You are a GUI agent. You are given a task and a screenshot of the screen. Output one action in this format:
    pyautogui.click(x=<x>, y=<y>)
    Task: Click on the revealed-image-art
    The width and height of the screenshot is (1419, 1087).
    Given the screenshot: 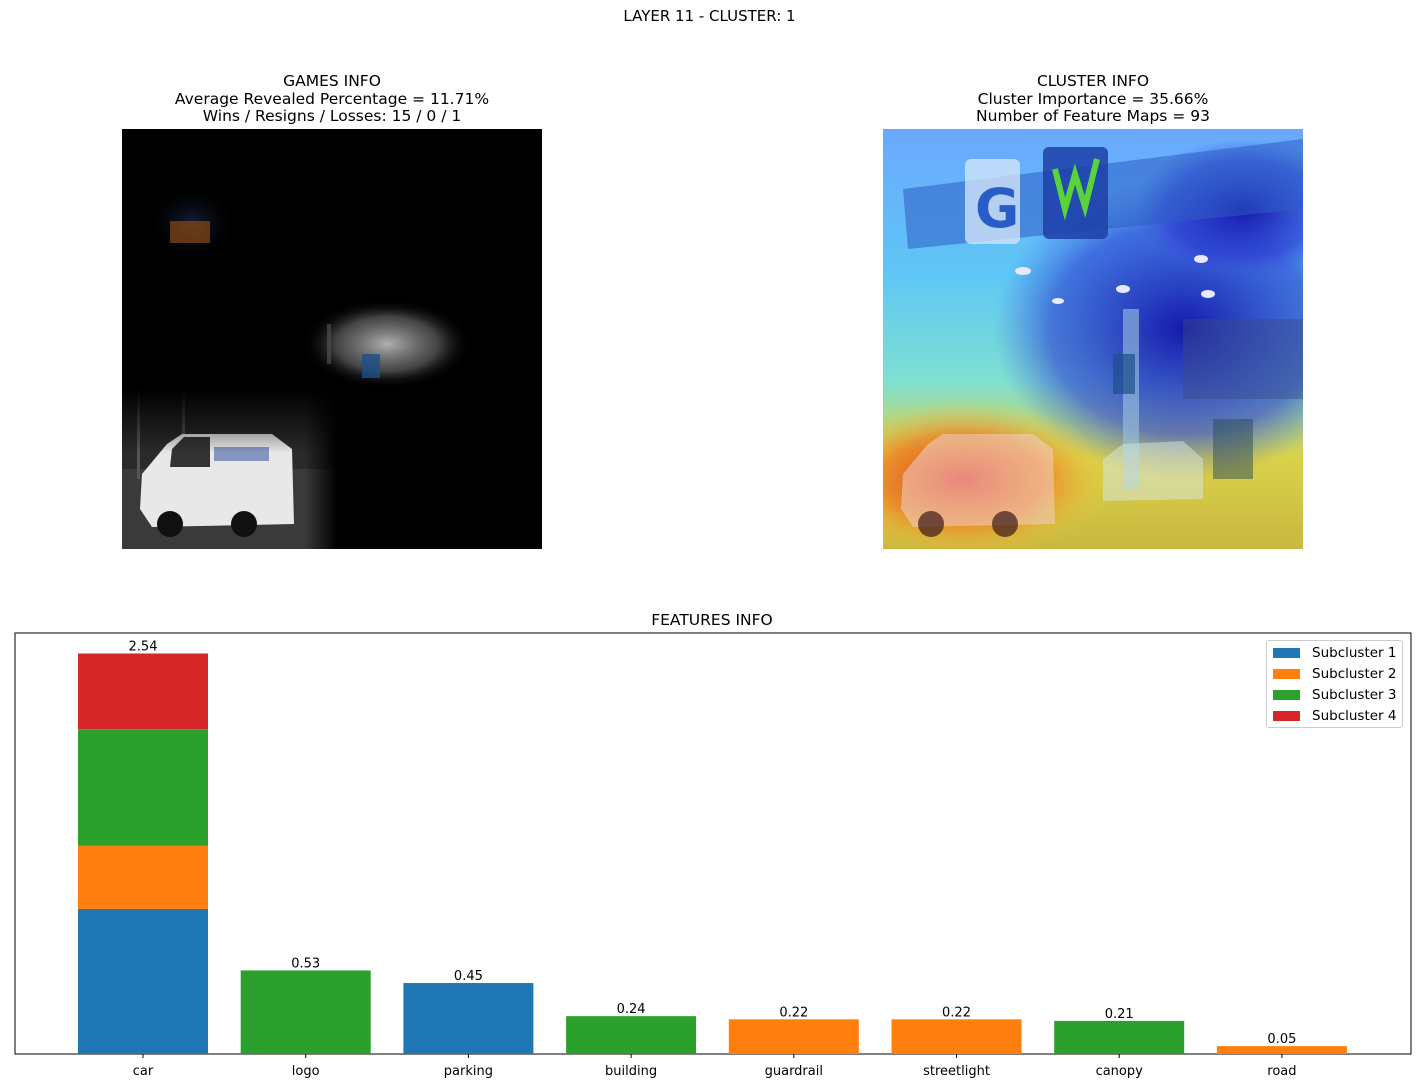 What is the action you would take?
    pyautogui.click(x=332, y=339)
    